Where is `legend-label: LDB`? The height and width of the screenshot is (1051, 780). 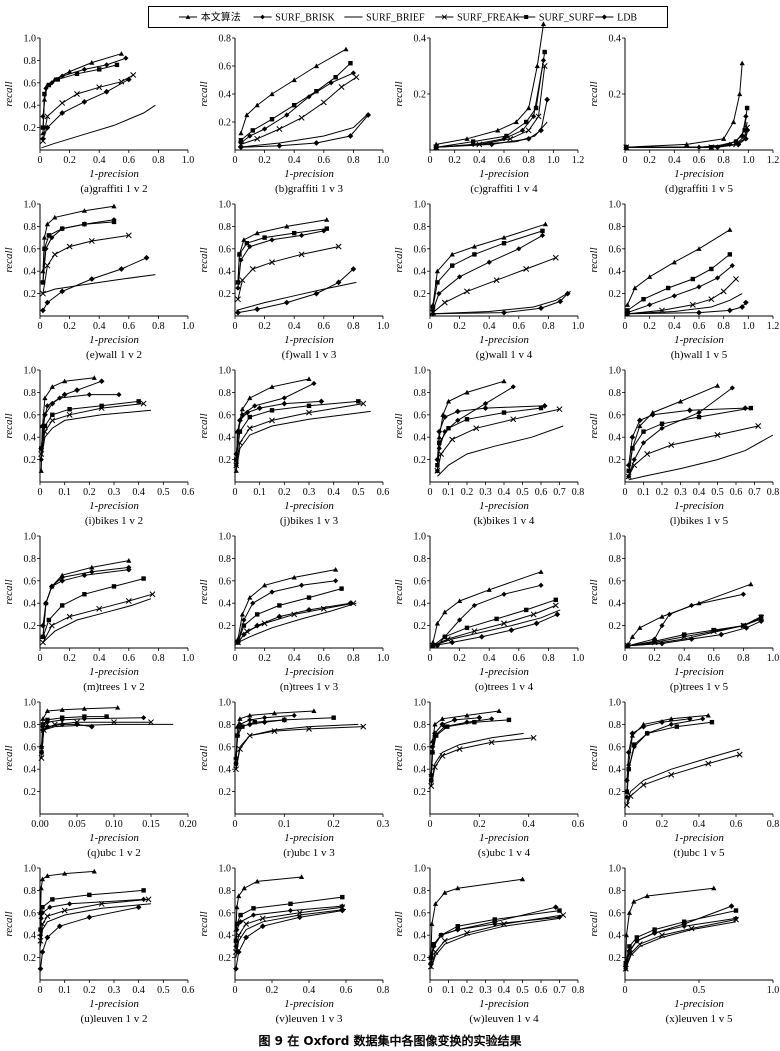 legend-label: LDB is located at coordinates (627, 18).